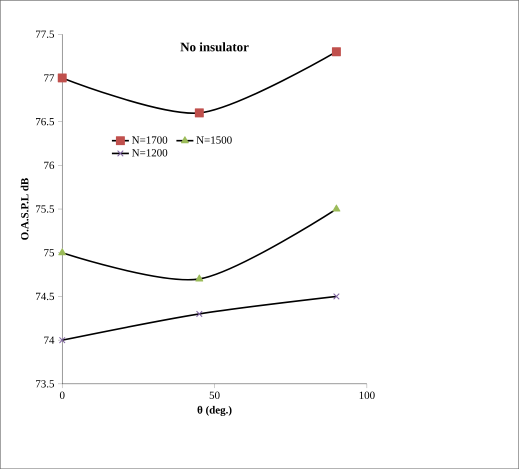  Describe the element at coordinates (45, 209) in the screenshot. I see `y-tick-label: 75.5` at that location.